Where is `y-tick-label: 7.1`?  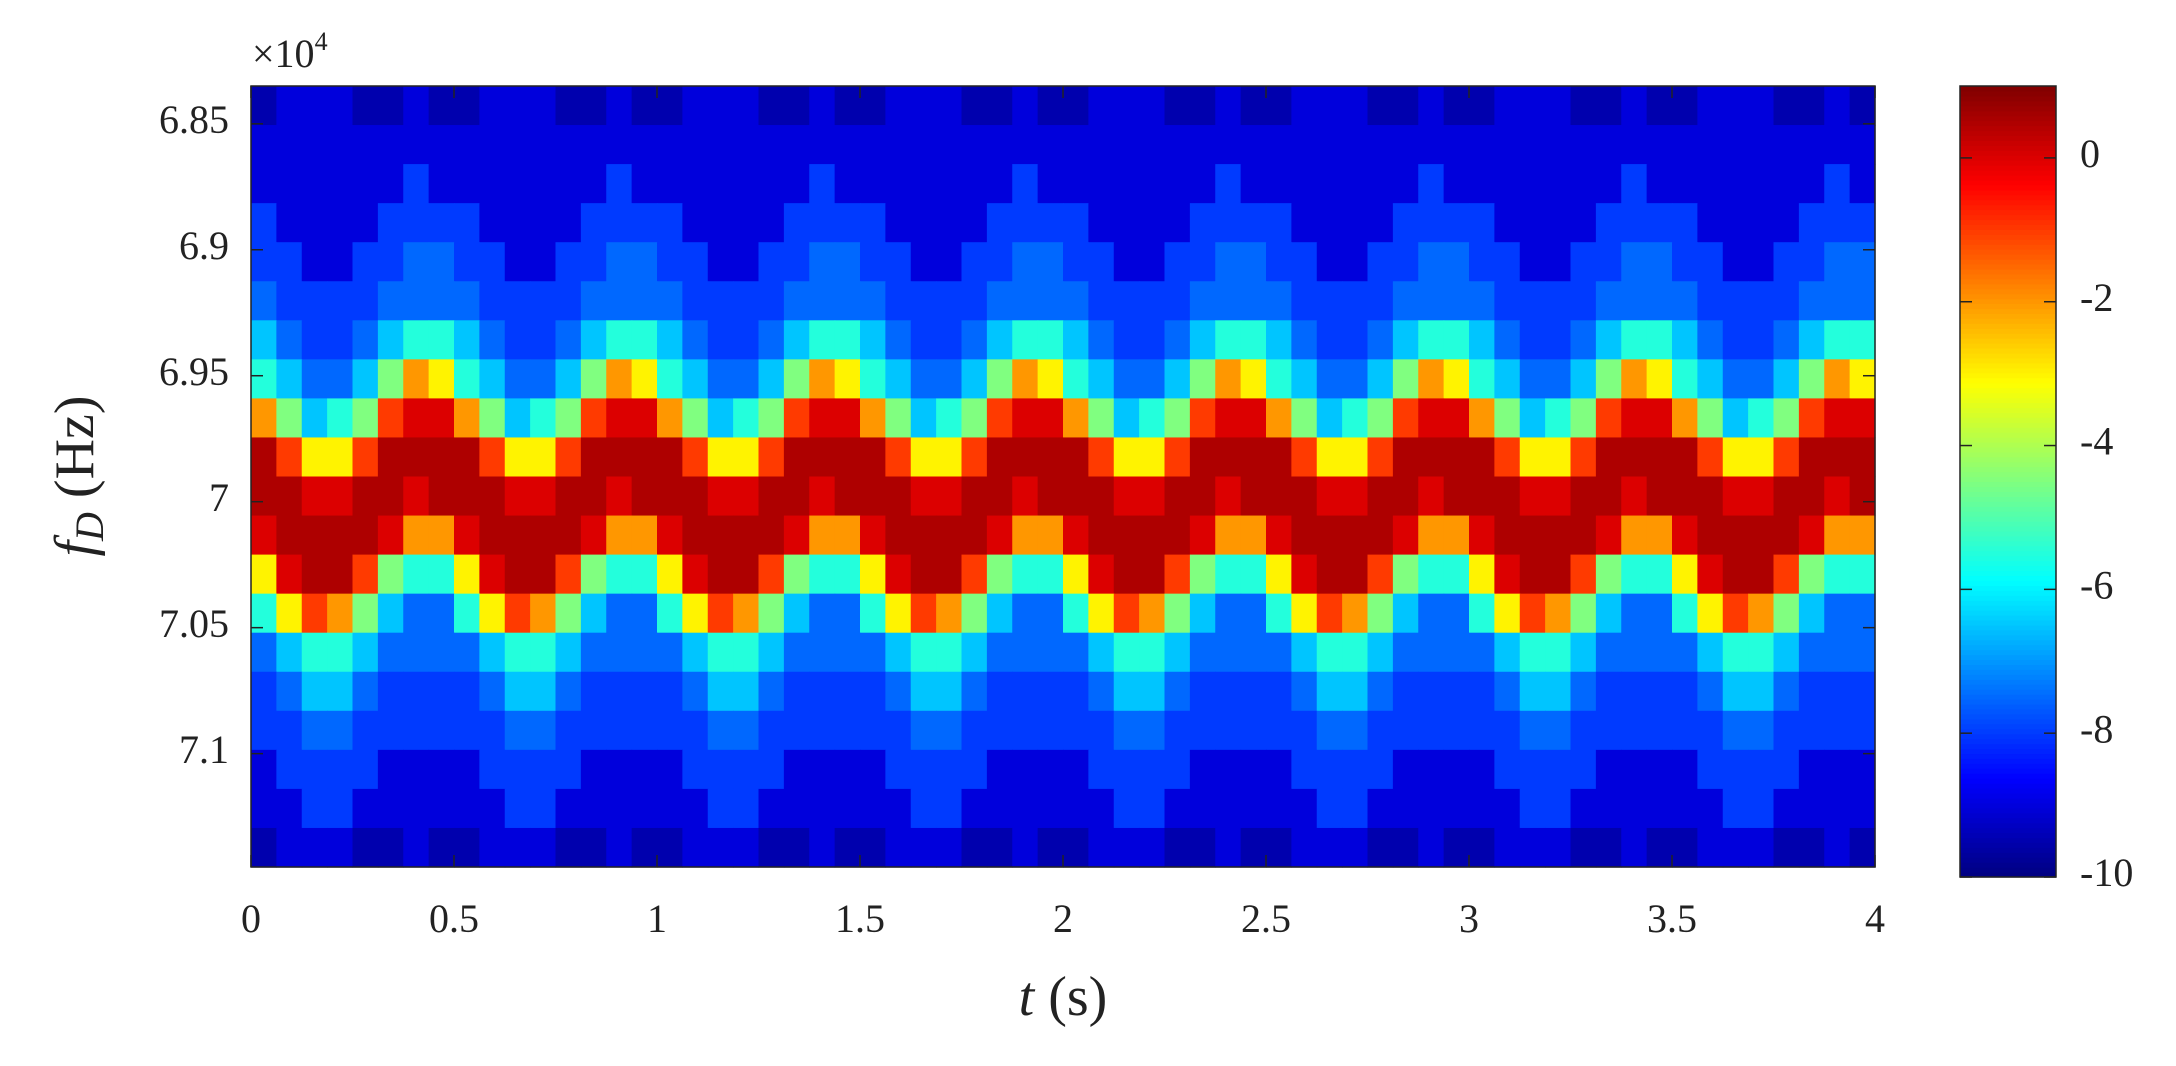 y-tick-label: 7.1 is located at coordinates (204, 749).